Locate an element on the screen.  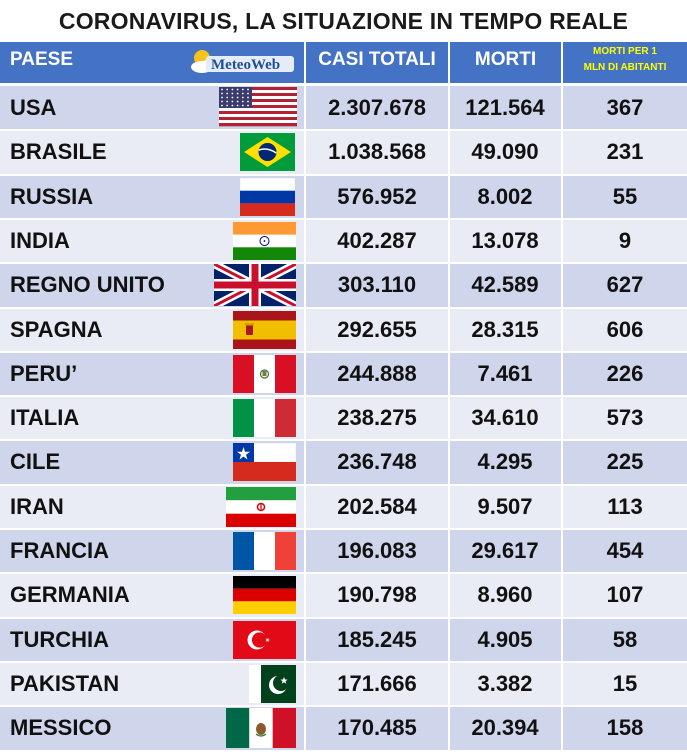
deaths-value: 121.564 is located at coordinates (505, 108).